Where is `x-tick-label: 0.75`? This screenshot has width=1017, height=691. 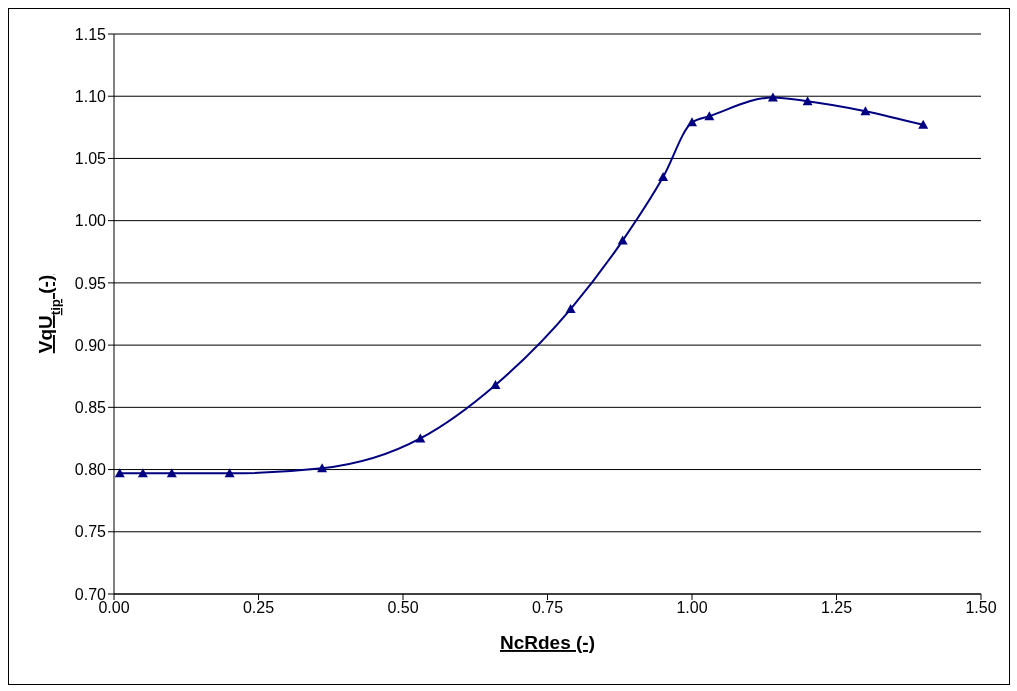
x-tick-label: 0.75 is located at coordinates (547, 608).